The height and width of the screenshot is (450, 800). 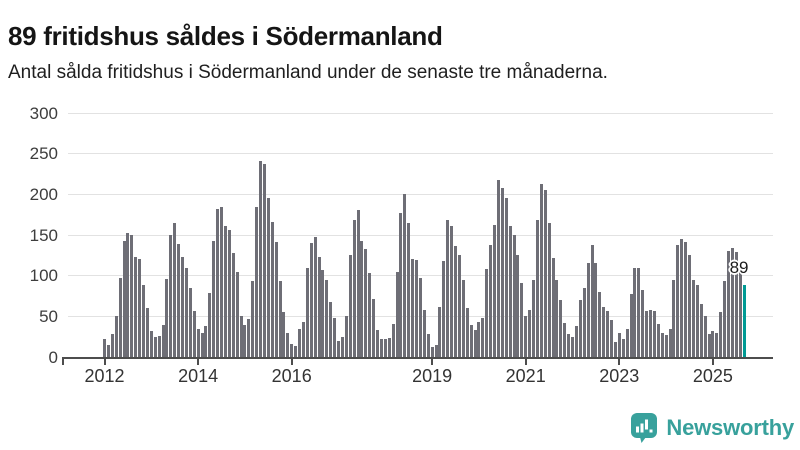 I want to click on x-axis-line, so click(x=417, y=358).